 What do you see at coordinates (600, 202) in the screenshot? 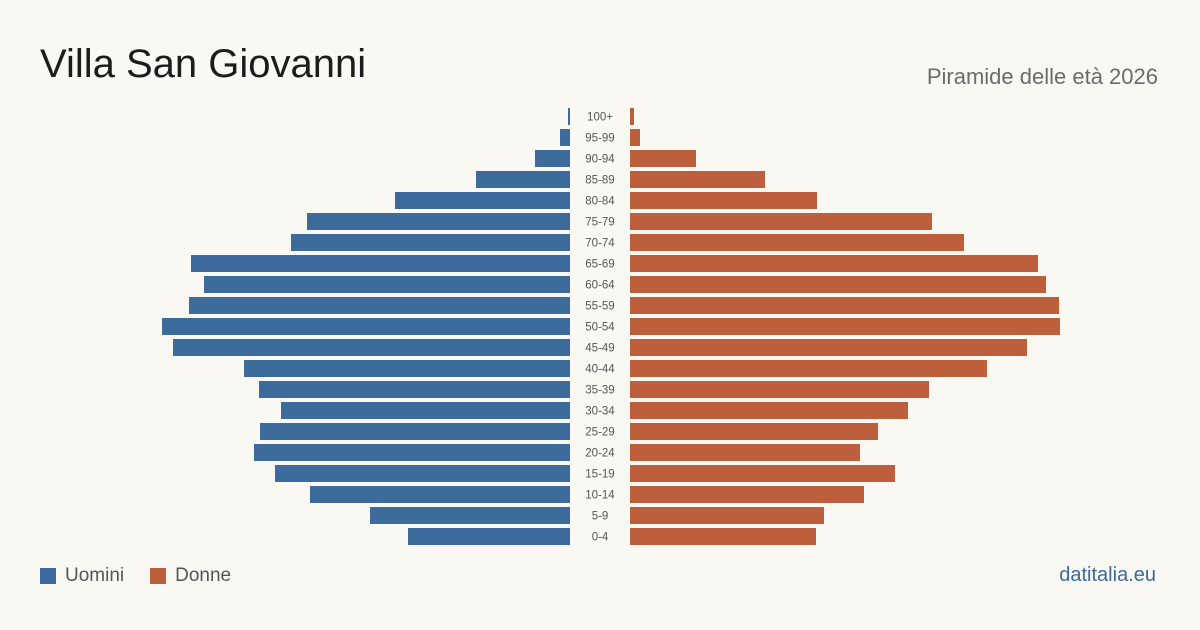
I see `age-group-label: 80-84` at bounding box center [600, 202].